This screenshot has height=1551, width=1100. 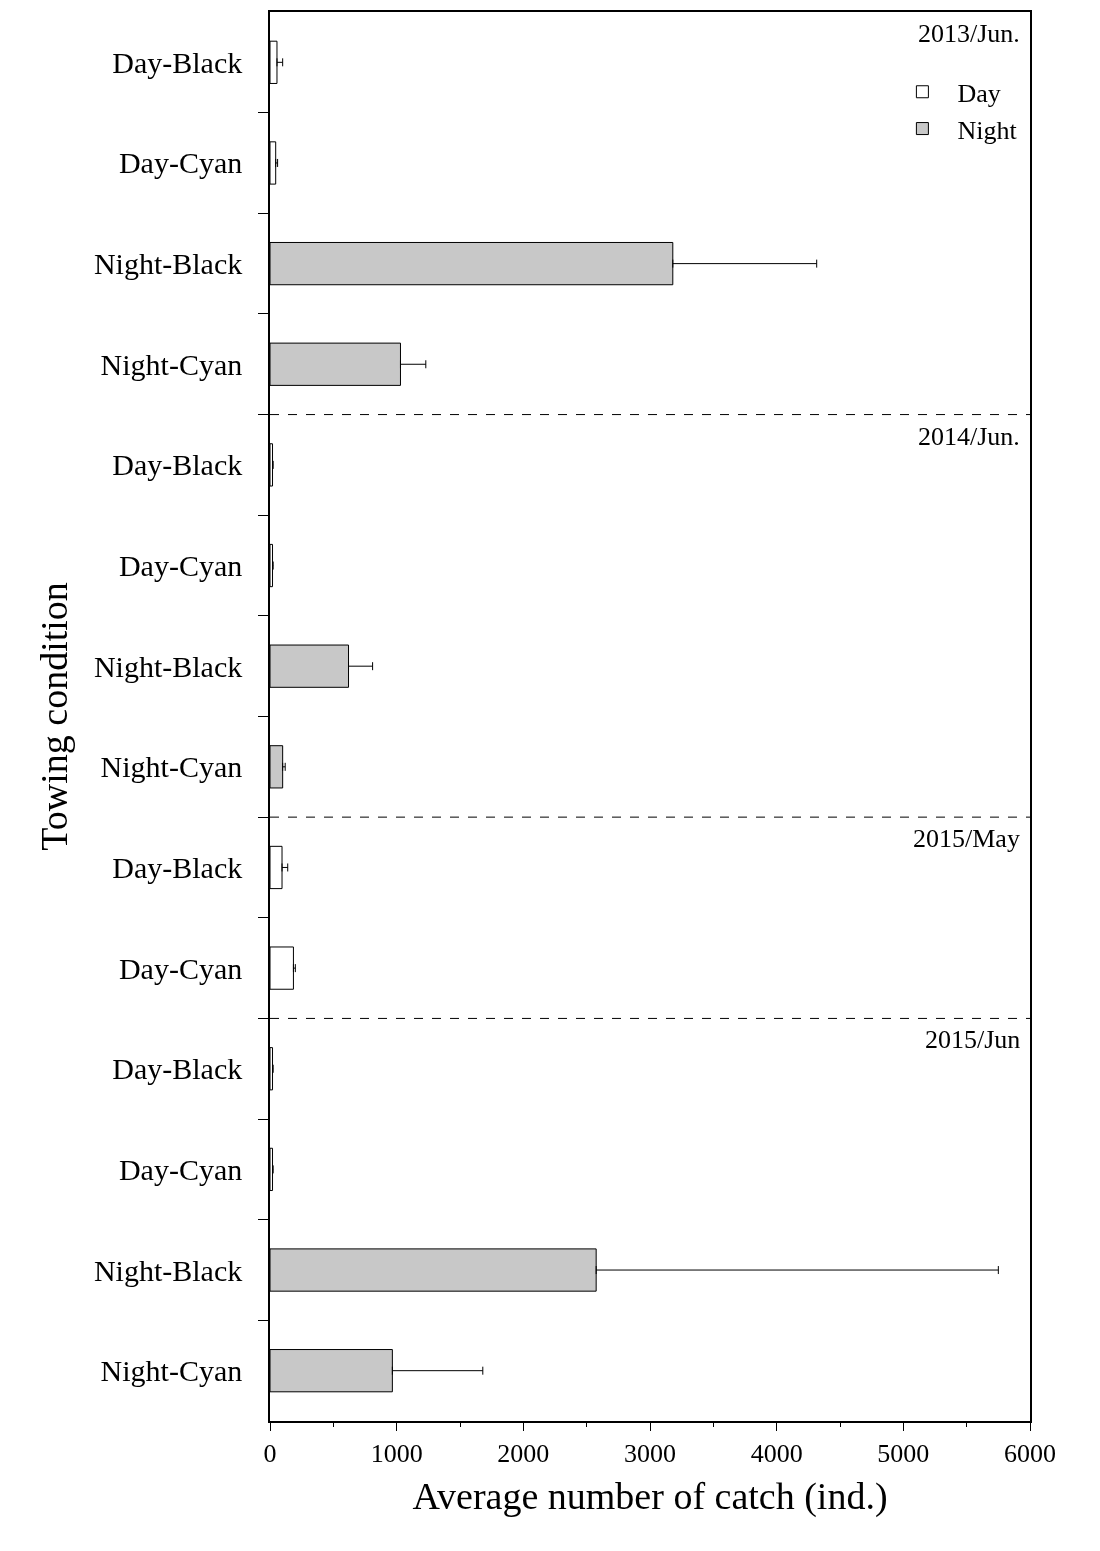 I want to click on x-tick-label: 1000, so click(x=396, y=1453).